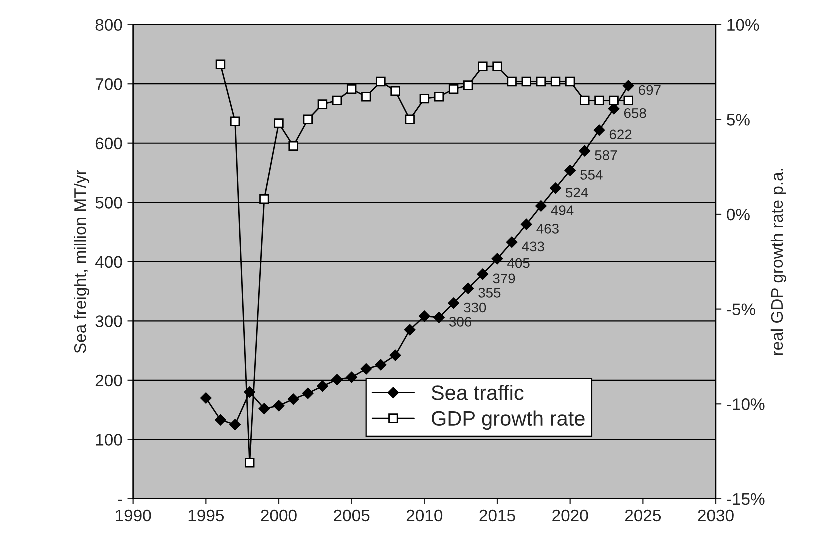  Describe the element at coordinates (591, 175) in the screenshot. I see `data-label: 554` at that location.